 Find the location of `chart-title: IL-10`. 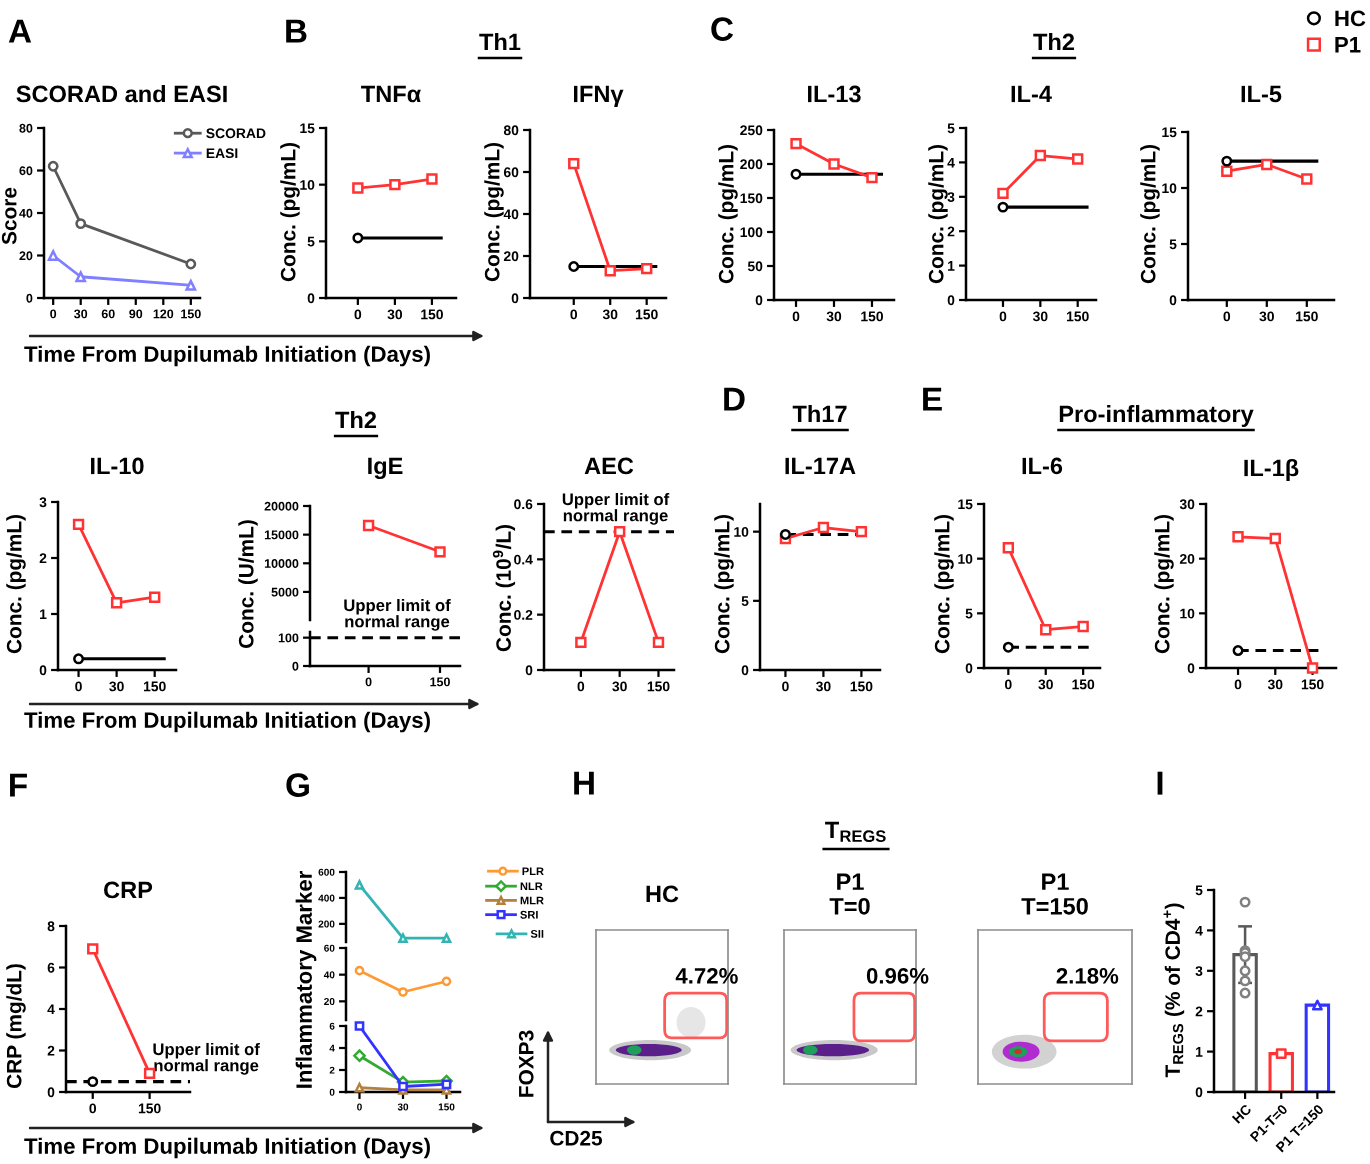

chart-title: IL-10 is located at coordinates (117, 466).